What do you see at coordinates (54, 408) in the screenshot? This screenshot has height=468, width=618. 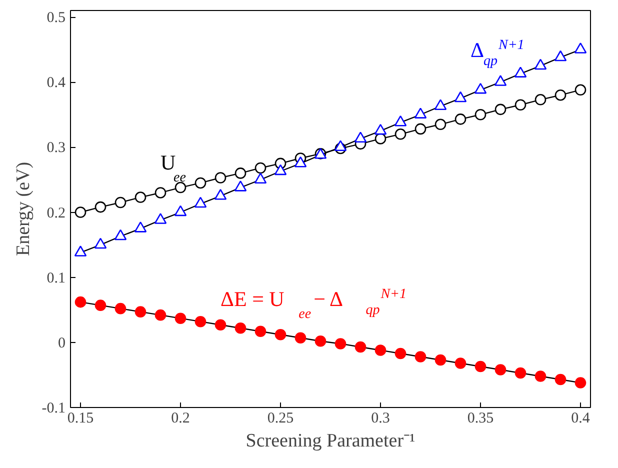 I see `y-tick-label: -0.1` at bounding box center [54, 408].